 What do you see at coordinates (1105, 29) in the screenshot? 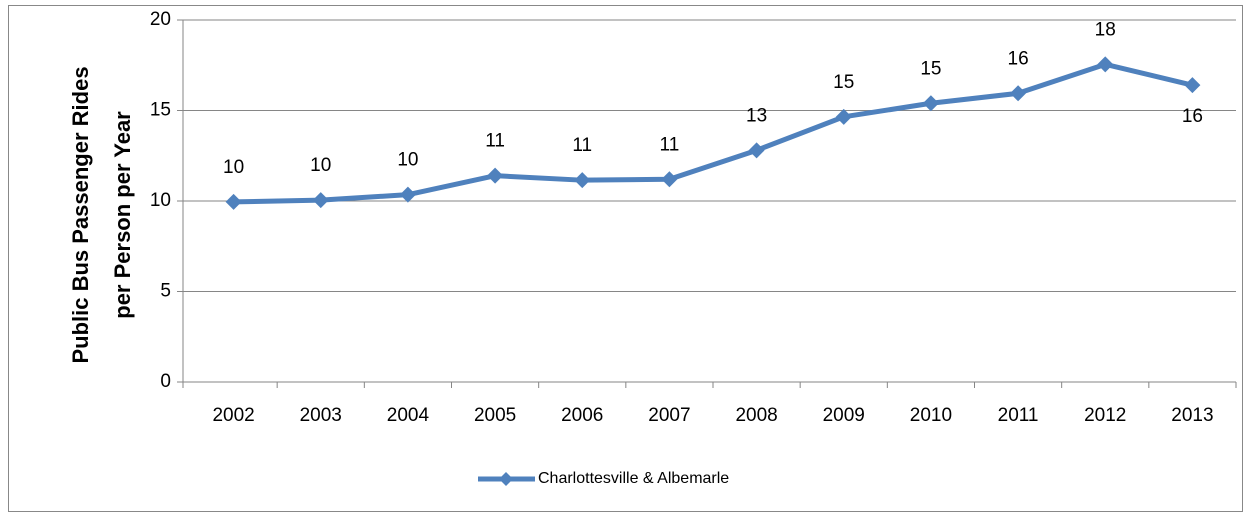
I see `data-label: 18` at bounding box center [1105, 29].